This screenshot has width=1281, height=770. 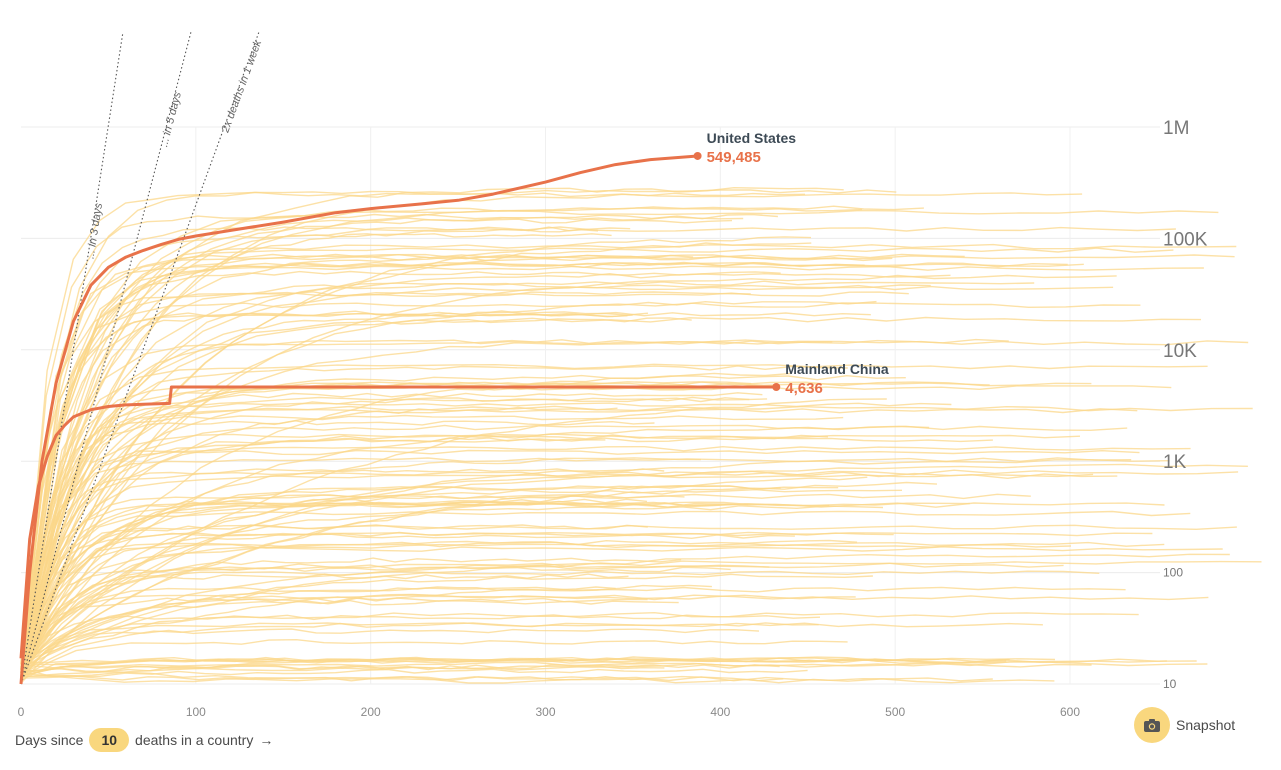 What do you see at coordinates (196, 712) in the screenshot?
I see `x-tick-label: 100` at bounding box center [196, 712].